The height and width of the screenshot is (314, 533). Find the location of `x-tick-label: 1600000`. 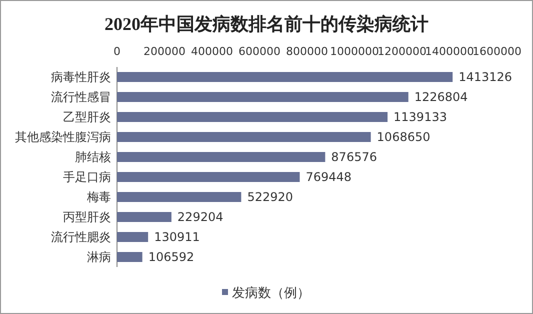

x-tick-label: 1600000 is located at coordinates (497, 51).